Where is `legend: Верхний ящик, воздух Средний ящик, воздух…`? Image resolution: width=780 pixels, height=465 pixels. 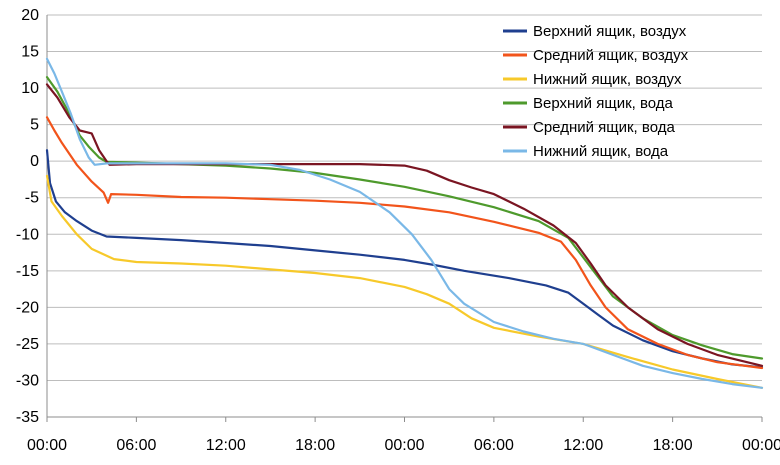 legend: Верхний ящик, воздух Средний ящик, воздух… is located at coordinates (596, 91).